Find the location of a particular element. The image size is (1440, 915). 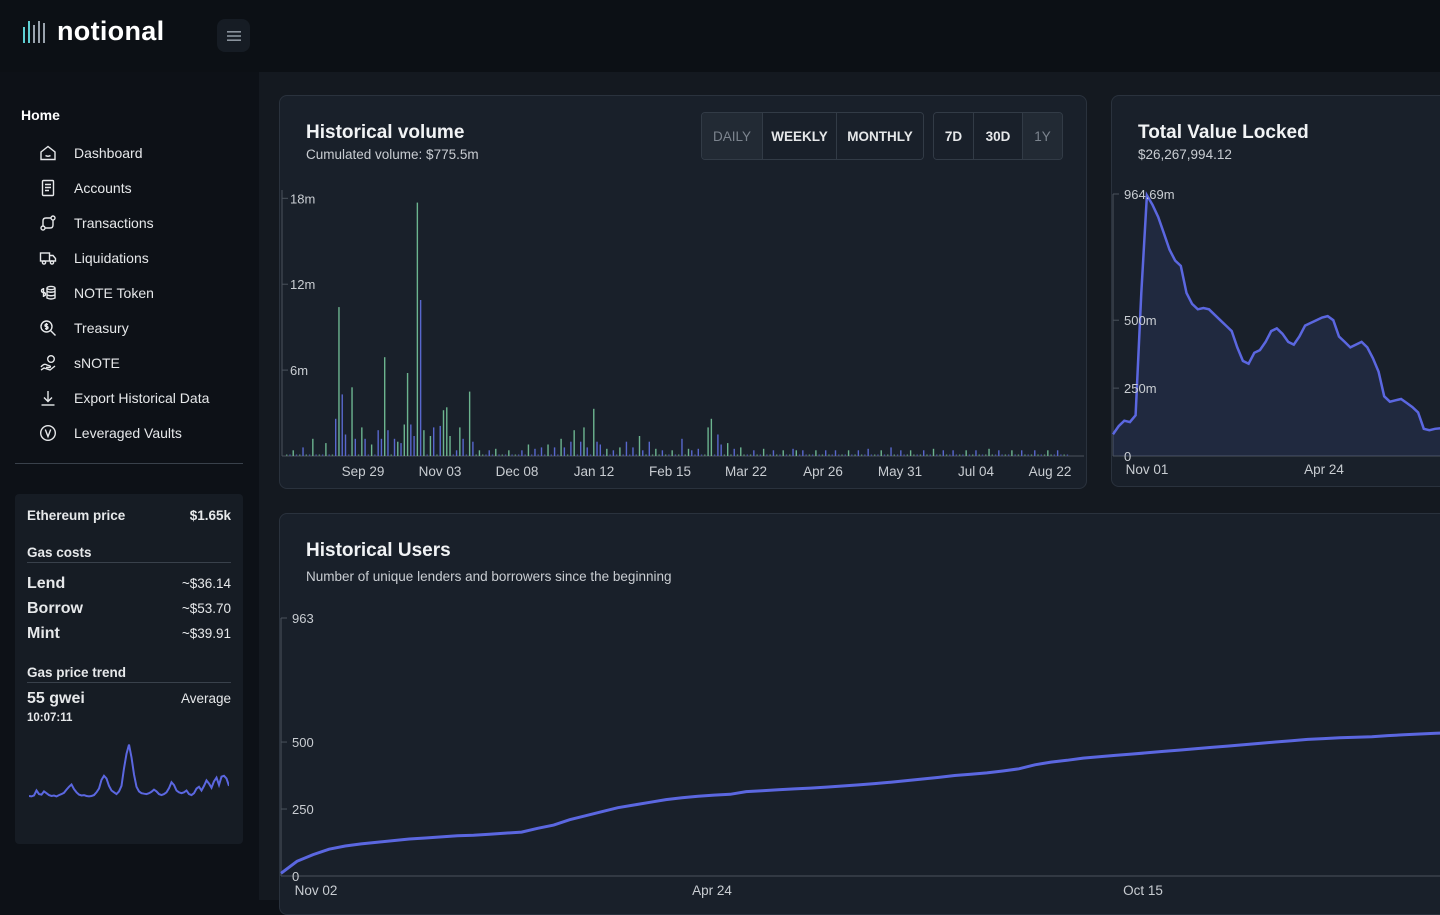

download-icon is located at coordinates (48, 398).